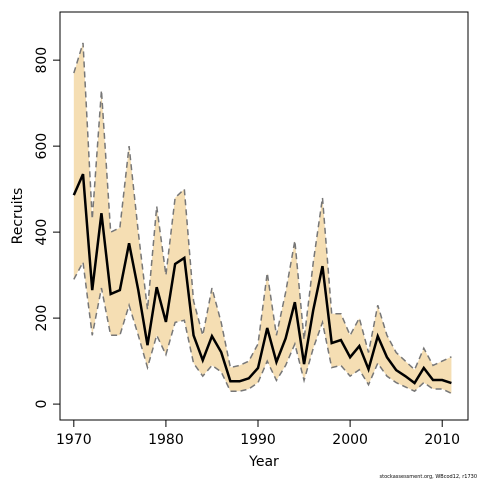  I want to click on y-tick-label: 0, so click(42, 404).